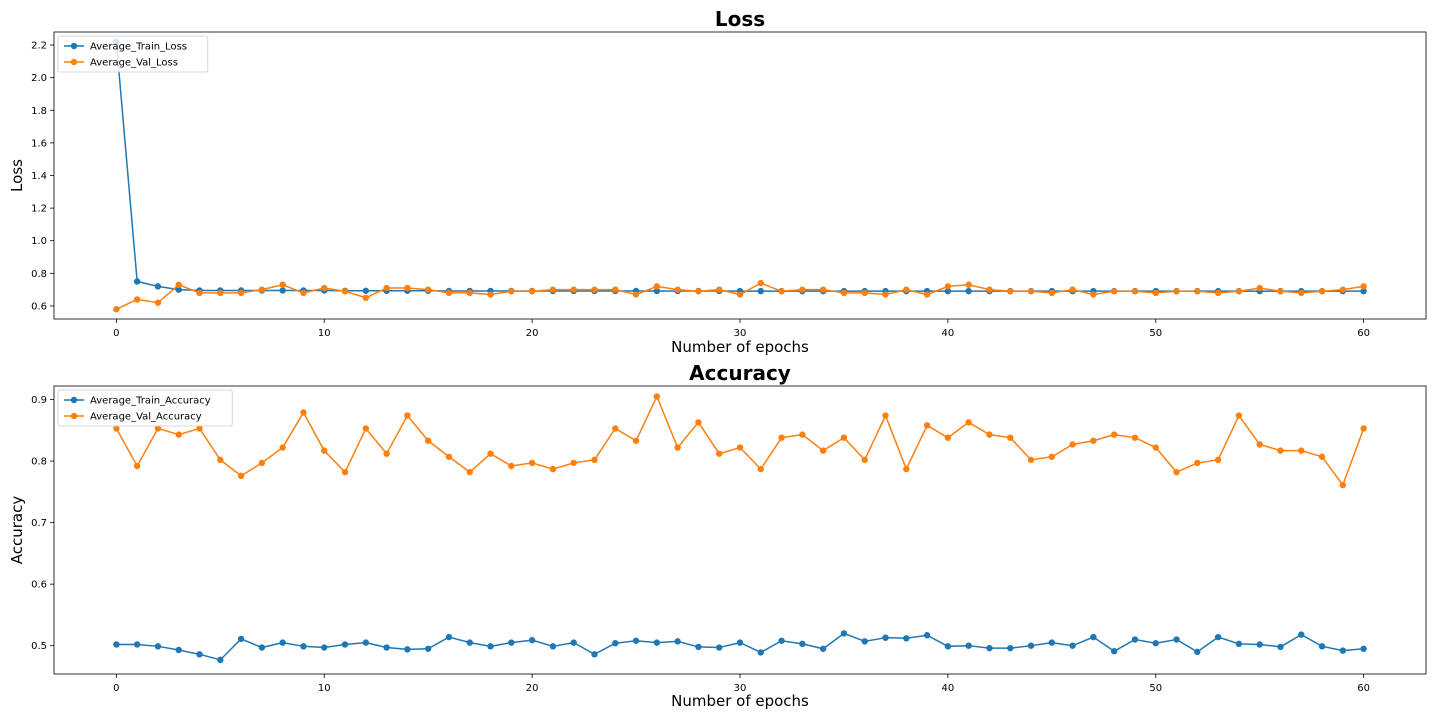 This screenshot has width=1440, height=720. What do you see at coordinates (740, 347) in the screenshot?
I see `loss-x-axis-label: Number of epochs` at bounding box center [740, 347].